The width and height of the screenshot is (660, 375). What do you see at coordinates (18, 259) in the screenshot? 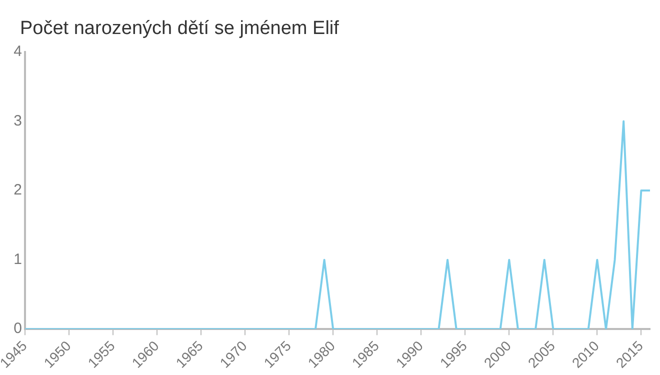
I see `y-tick-label: 1` at bounding box center [18, 259].